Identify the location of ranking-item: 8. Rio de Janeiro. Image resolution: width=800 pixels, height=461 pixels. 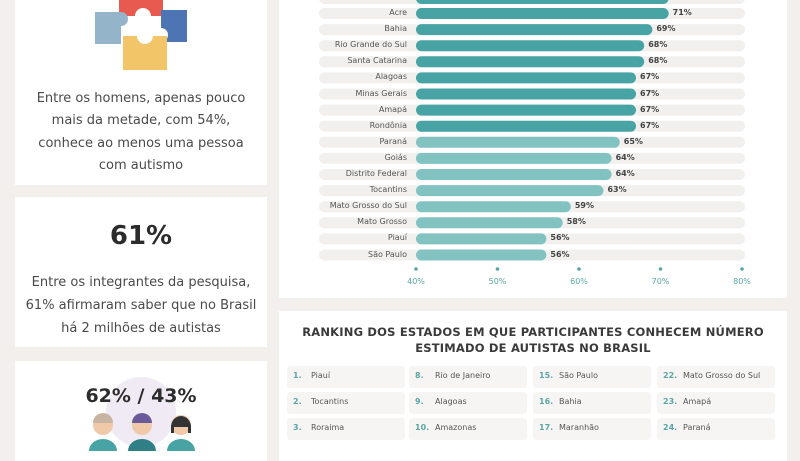
(468, 377).